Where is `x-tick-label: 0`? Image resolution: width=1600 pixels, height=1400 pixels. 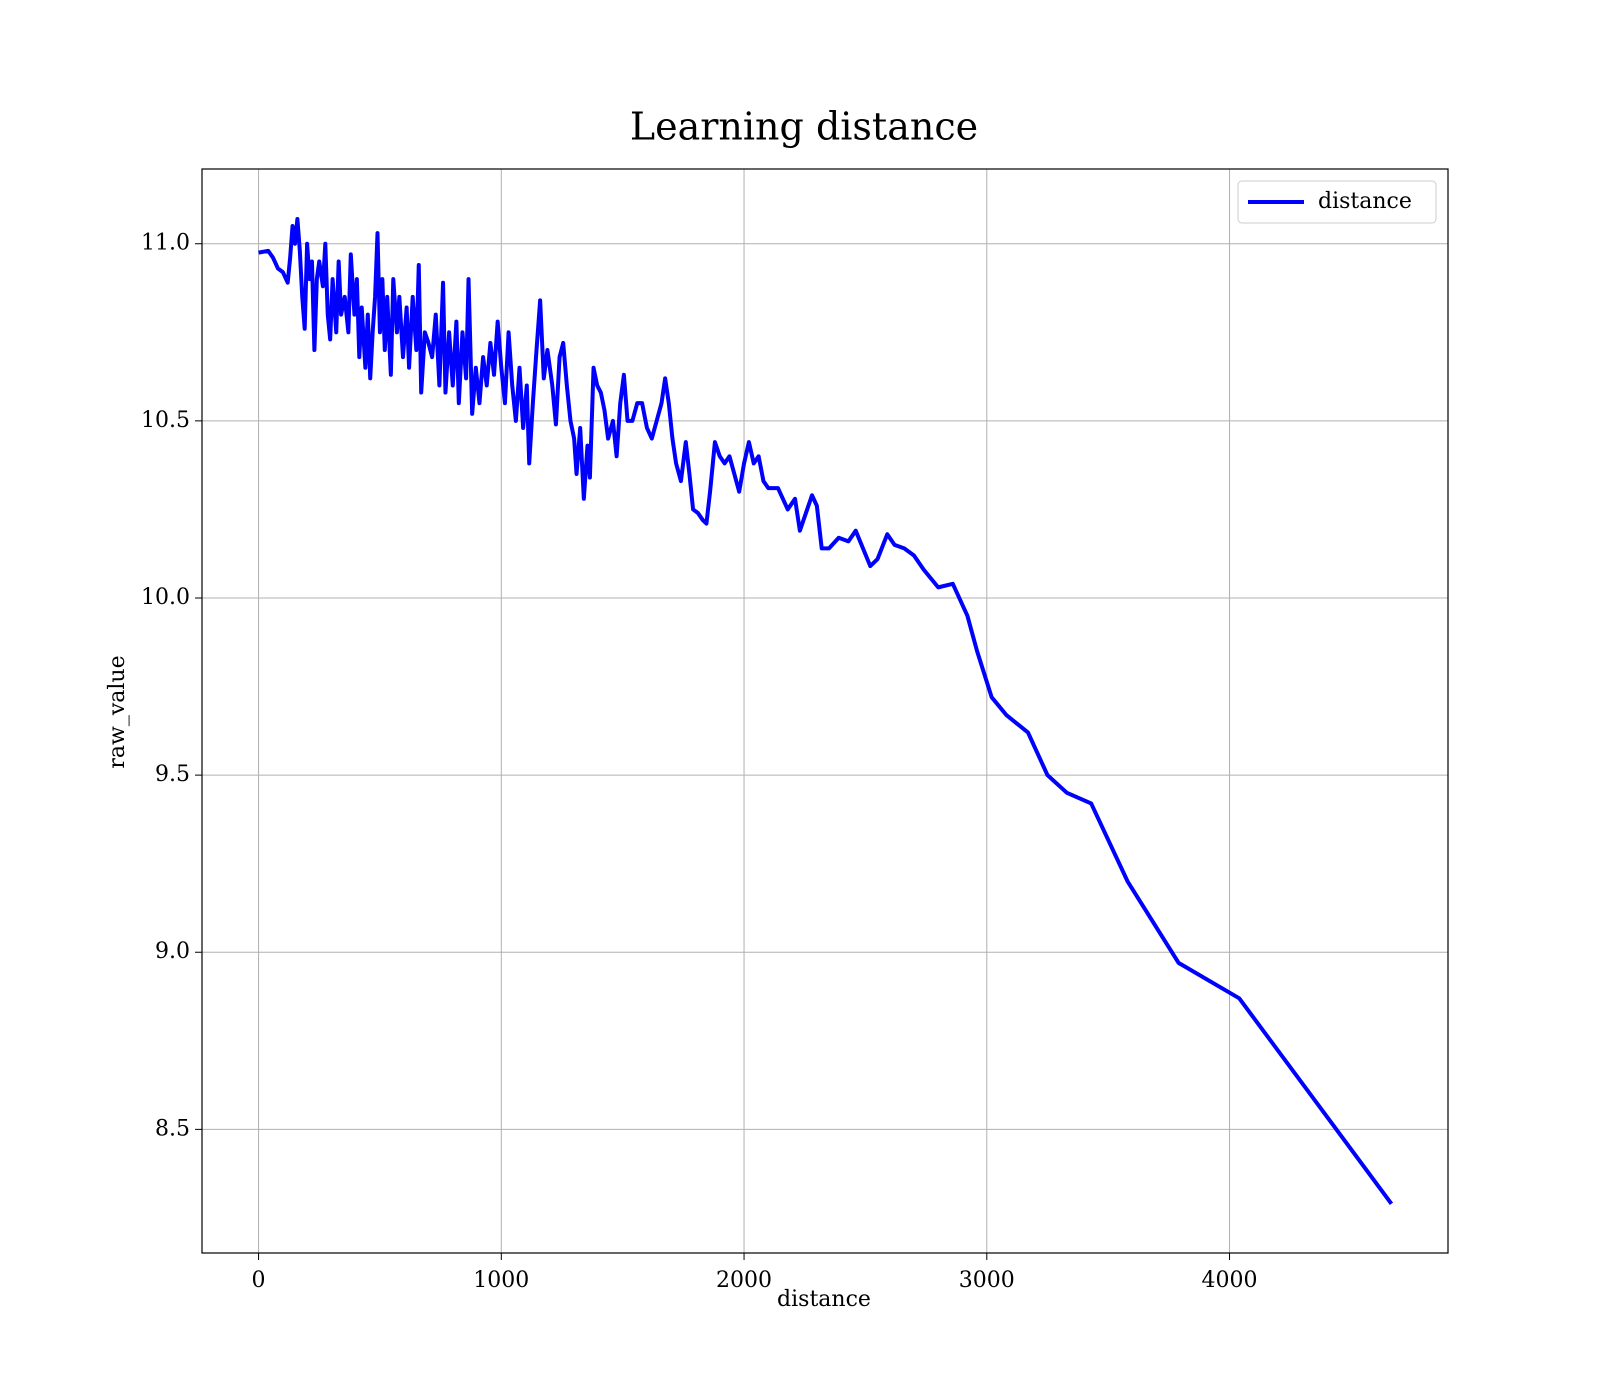 x-tick-label: 0 is located at coordinates (259, 1280).